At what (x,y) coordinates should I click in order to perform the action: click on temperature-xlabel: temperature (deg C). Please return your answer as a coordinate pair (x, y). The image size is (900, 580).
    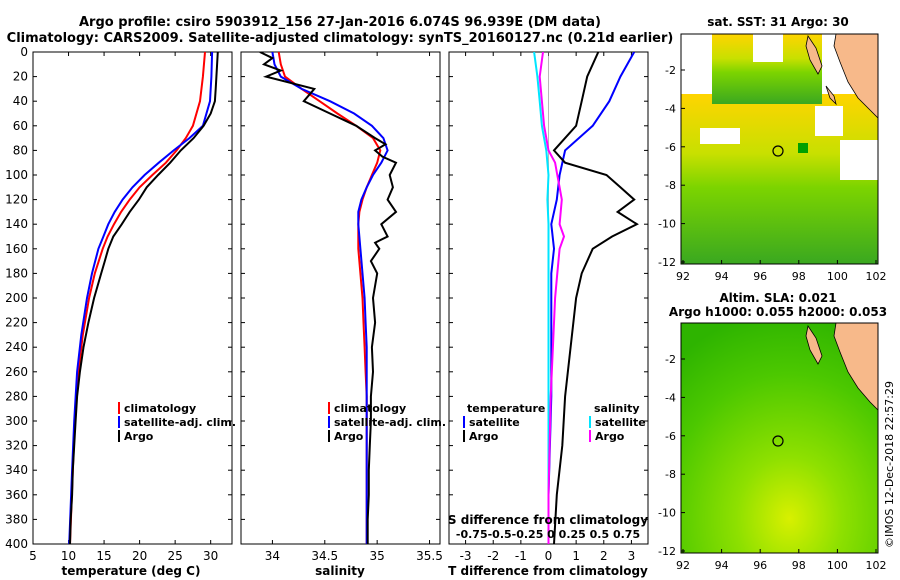
    Looking at the image, I should click on (131, 571).